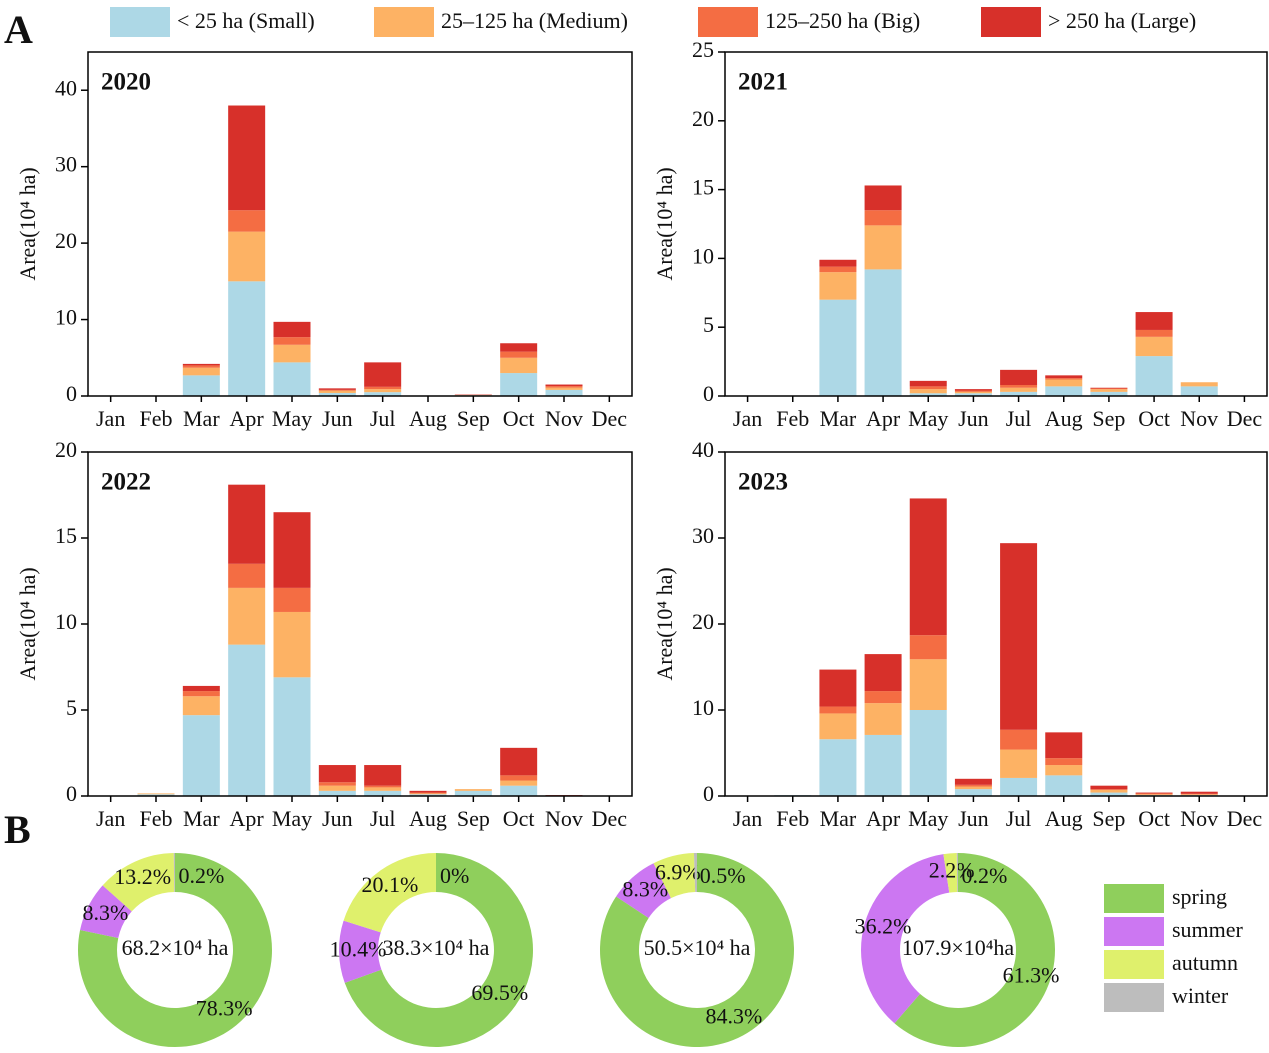 The image size is (1269, 1053). What do you see at coordinates (958, 947) in the screenshot?
I see `center-label: 107.9×10⁴ha` at bounding box center [958, 947].